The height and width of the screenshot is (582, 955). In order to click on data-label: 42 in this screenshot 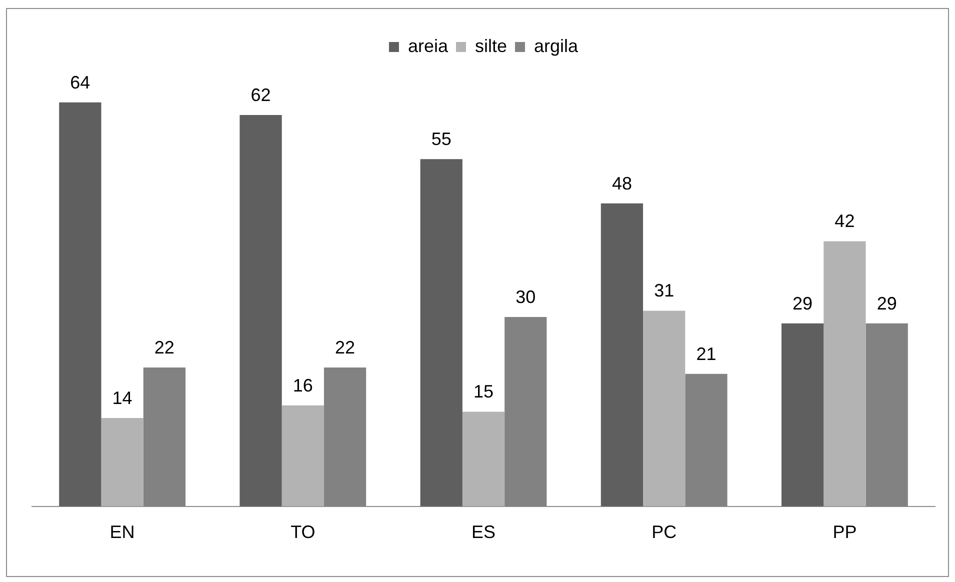, I will do `click(844, 221)`.